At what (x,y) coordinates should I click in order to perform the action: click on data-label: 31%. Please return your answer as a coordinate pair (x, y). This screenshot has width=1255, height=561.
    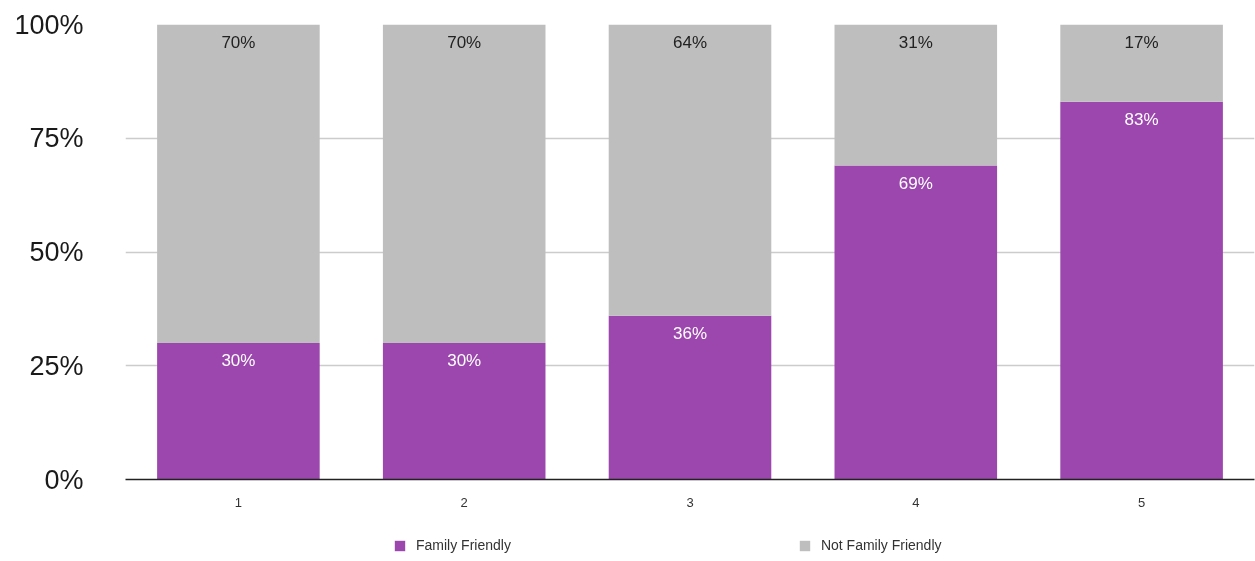
    Looking at the image, I should click on (915, 42).